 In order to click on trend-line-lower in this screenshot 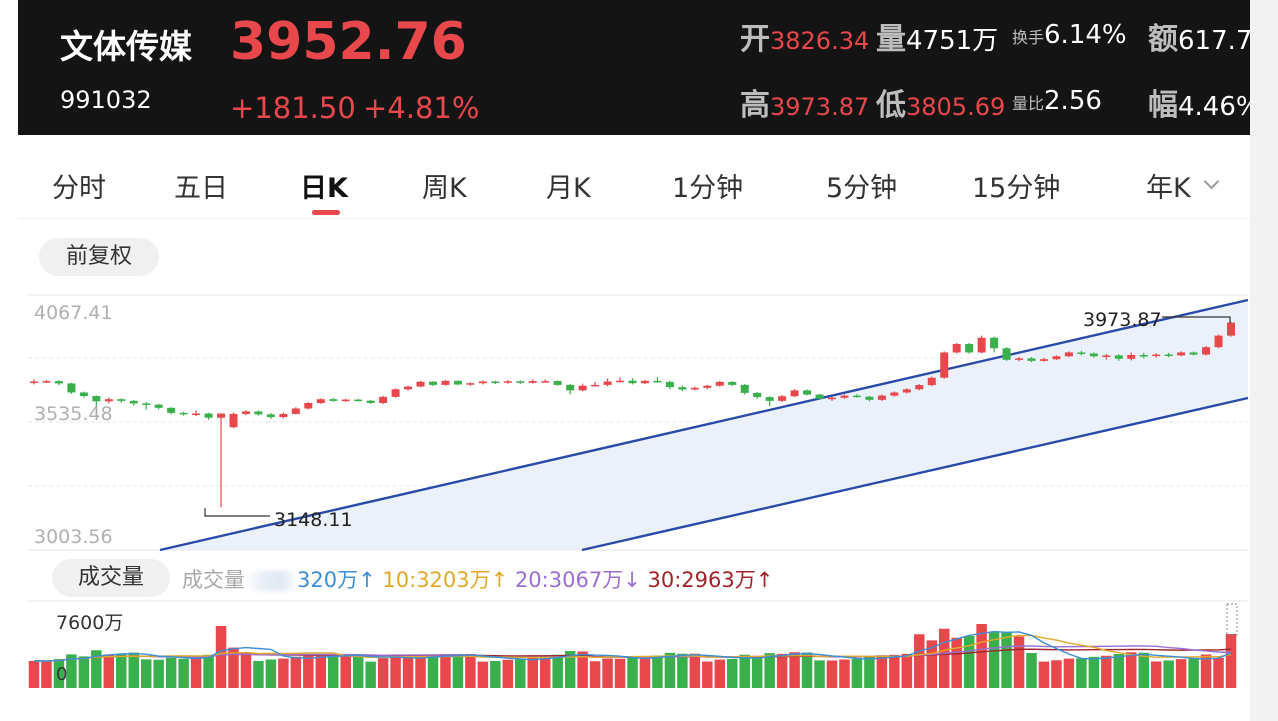, I will do `click(915, 474)`.